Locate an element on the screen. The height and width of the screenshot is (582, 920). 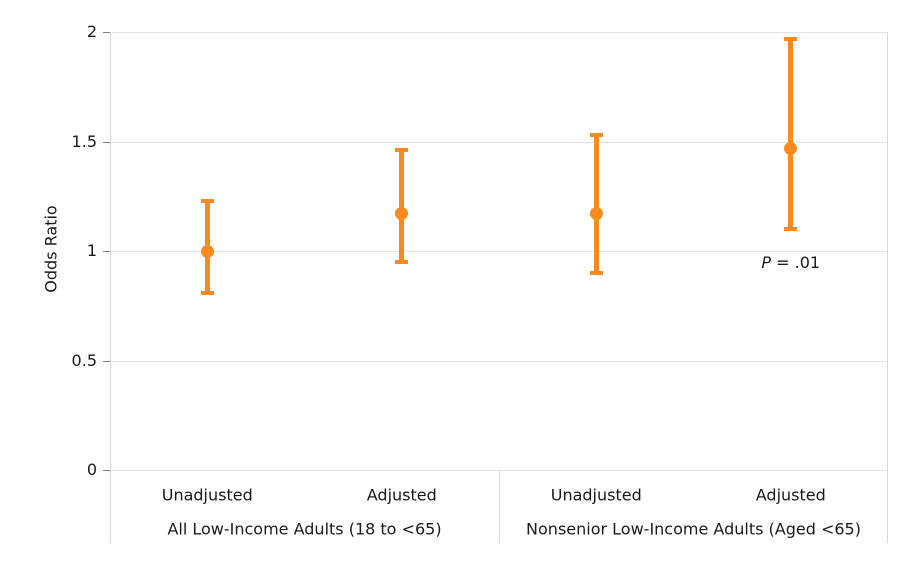
x-group-label: All Low-Income Adults (18 to <65) is located at coordinates (304, 529).